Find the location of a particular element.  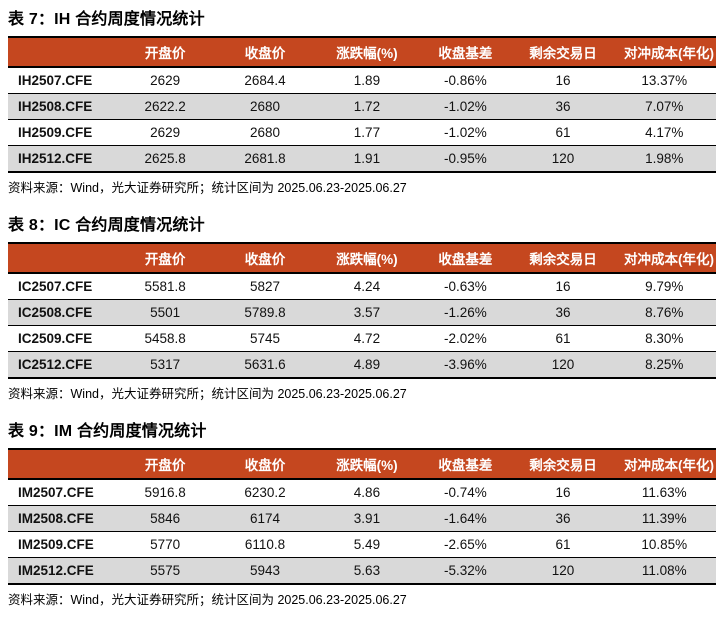

contract-name-cell: IH2512.CFE is located at coordinates (63, 159).